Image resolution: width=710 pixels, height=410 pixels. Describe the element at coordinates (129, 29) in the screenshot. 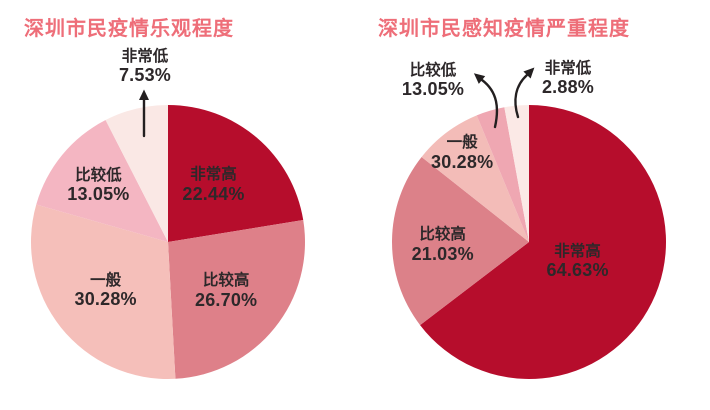

I see `optimism-chart-title: 深圳市民疫情乐观程度` at that location.